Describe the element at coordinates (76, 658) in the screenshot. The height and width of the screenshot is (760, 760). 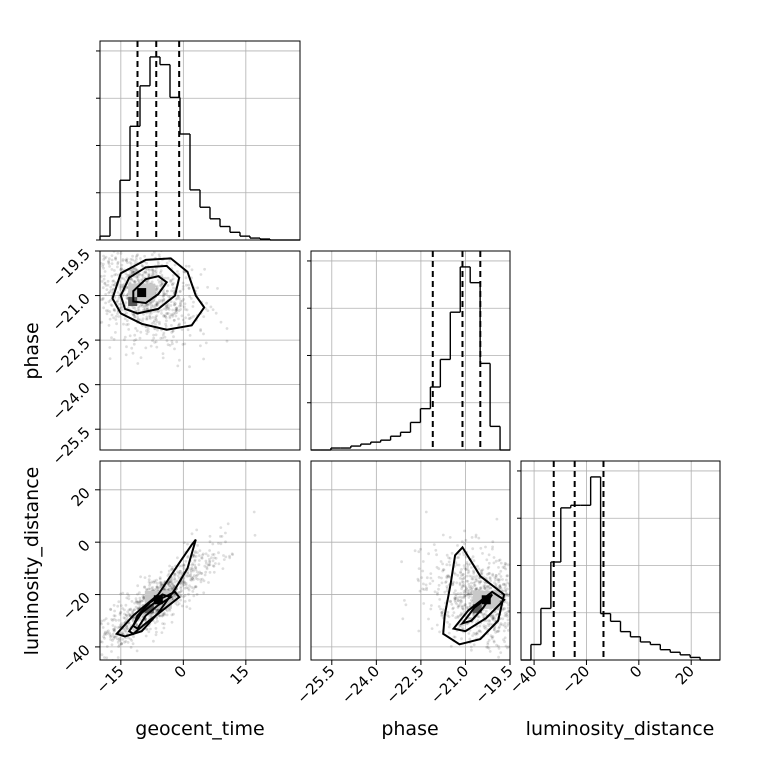
I see `ytick-label-luminosity_distance-0: −40` at that location.